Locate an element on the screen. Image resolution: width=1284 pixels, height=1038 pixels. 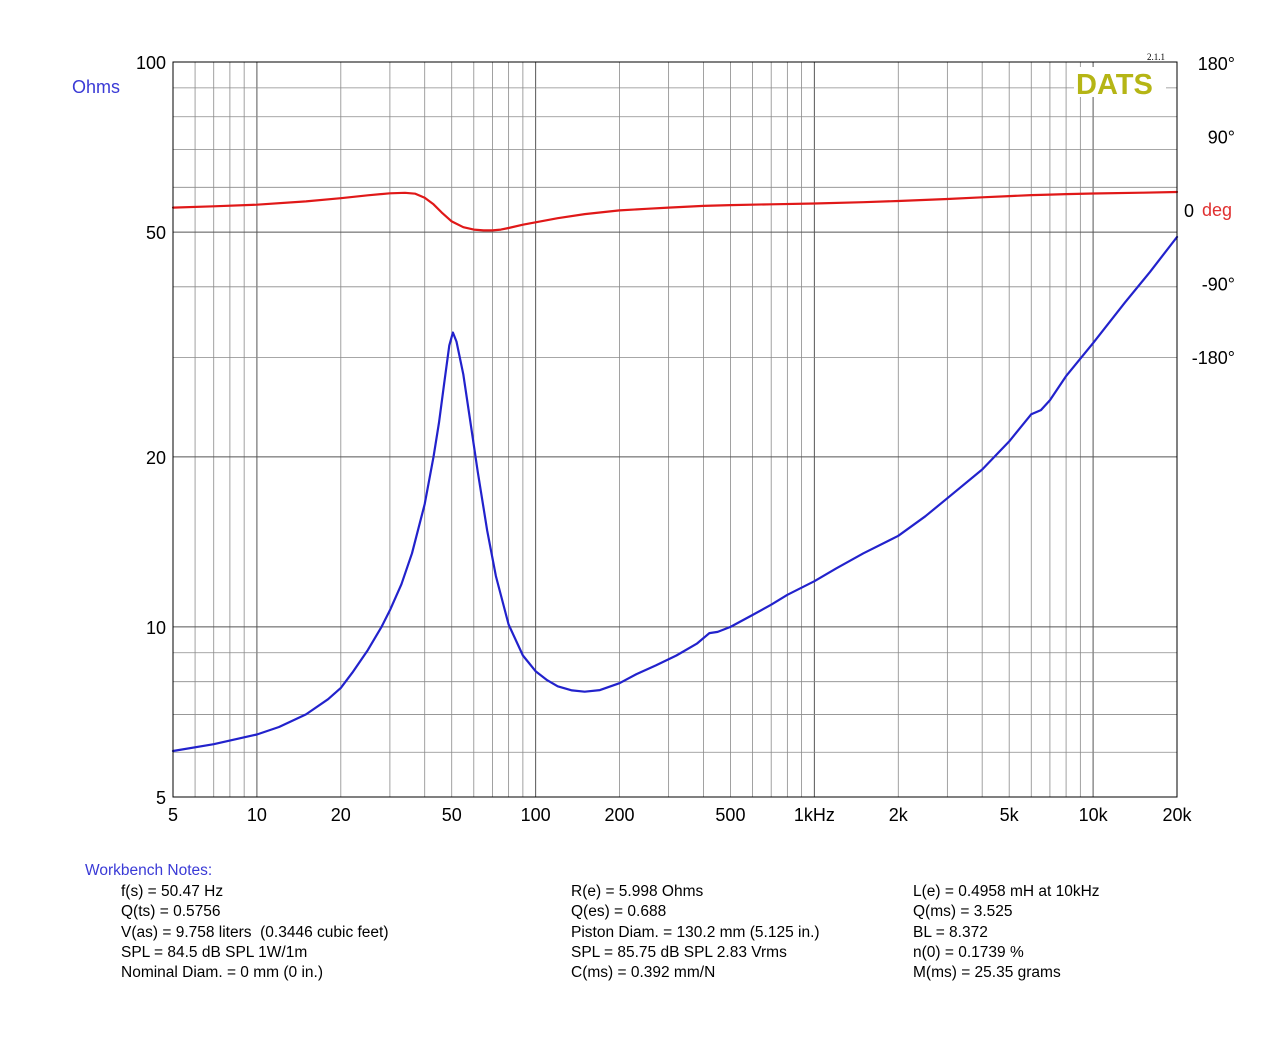
y-right-tick-labels: 180° 90° 0 -90° -180° is located at coordinates (1209, 211).